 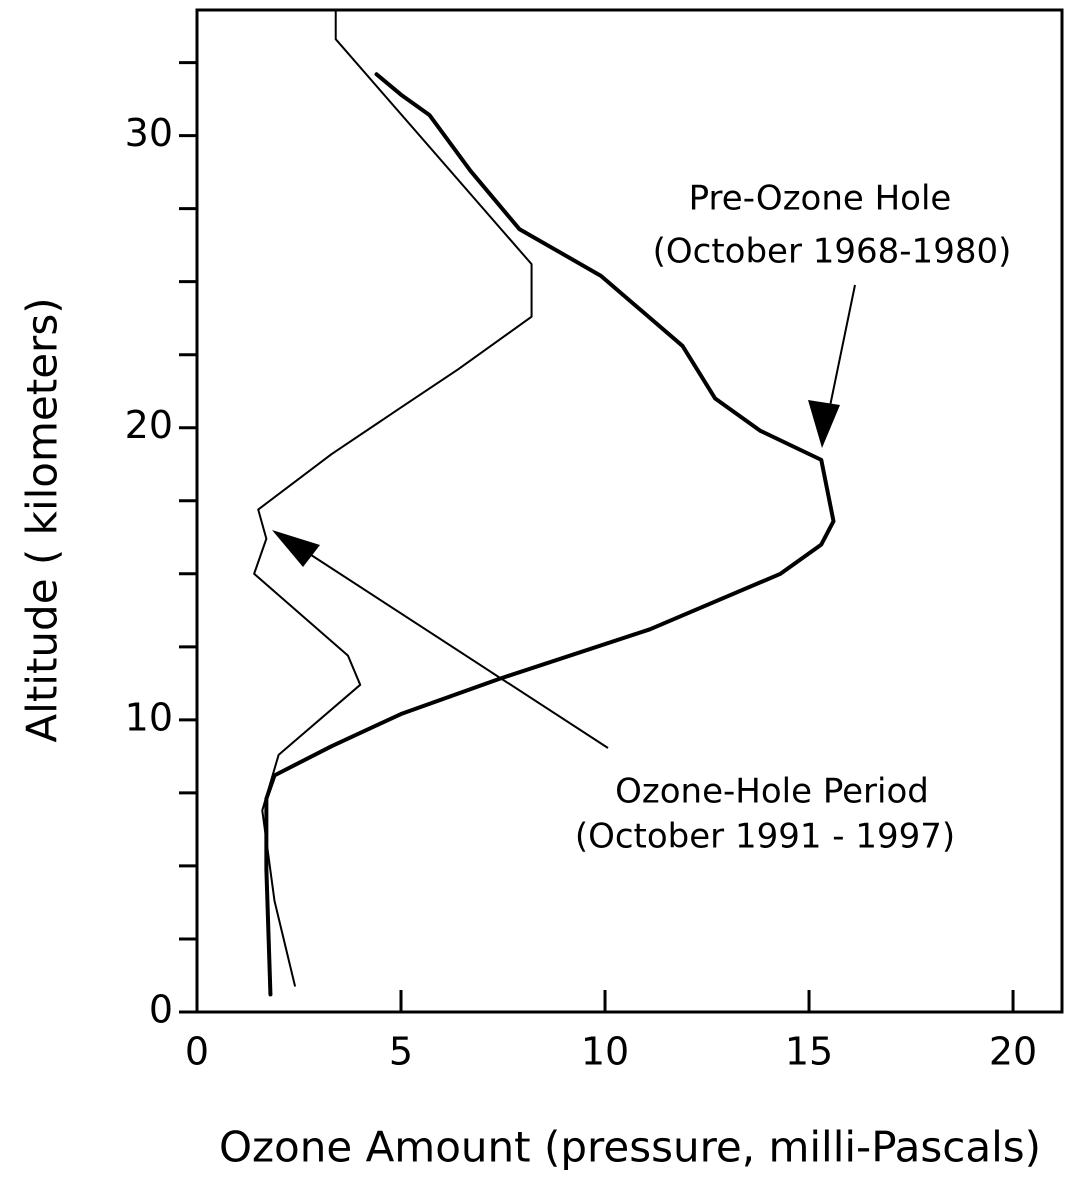 What do you see at coordinates (605, 1052) in the screenshot?
I see `x-tick-label: 10` at bounding box center [605, 1052].